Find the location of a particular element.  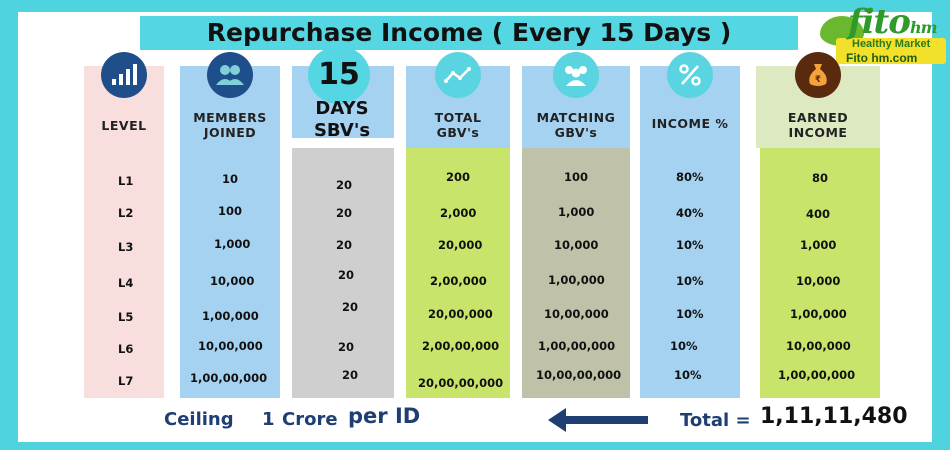

left-arrow-icon is located at coordinates (598, 420).